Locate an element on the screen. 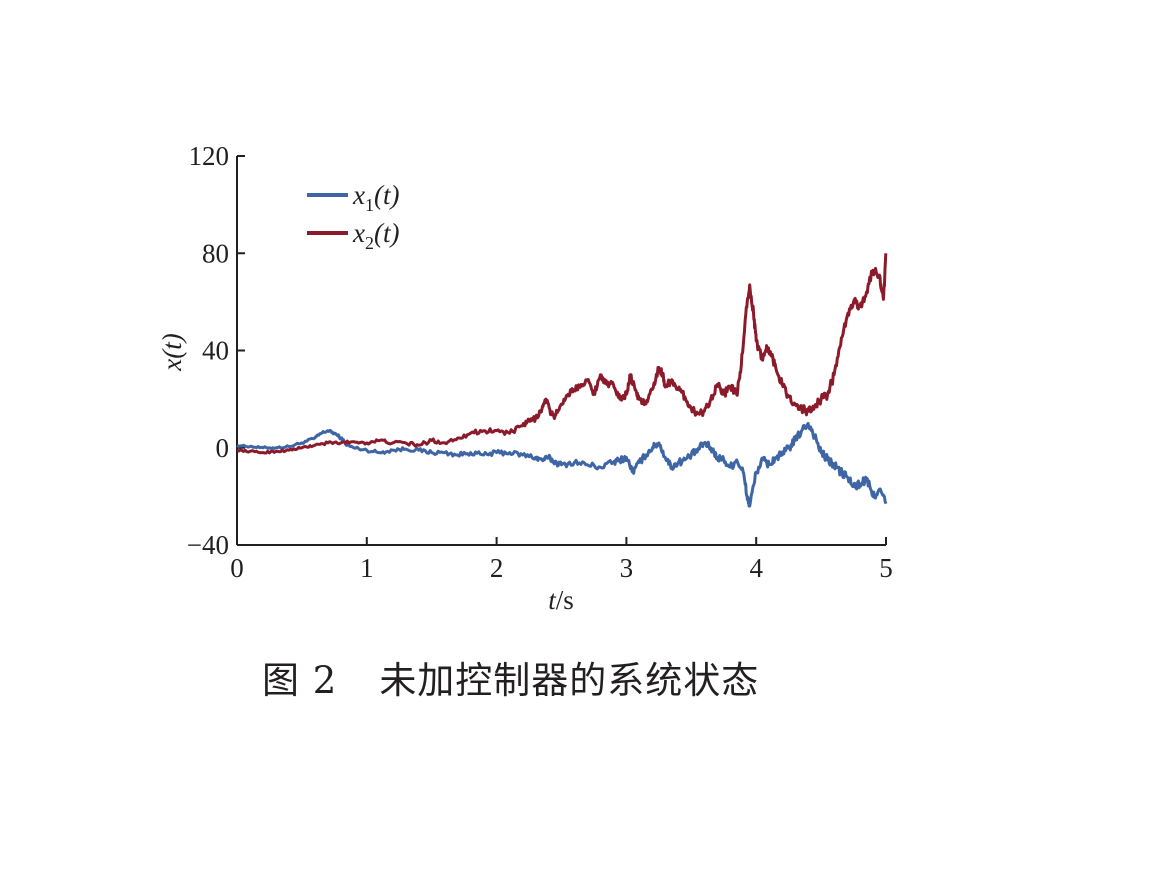 The width and height of the screenshot is (1165, 871). x-tick-label: 3 is located at coordinates (627, 568).